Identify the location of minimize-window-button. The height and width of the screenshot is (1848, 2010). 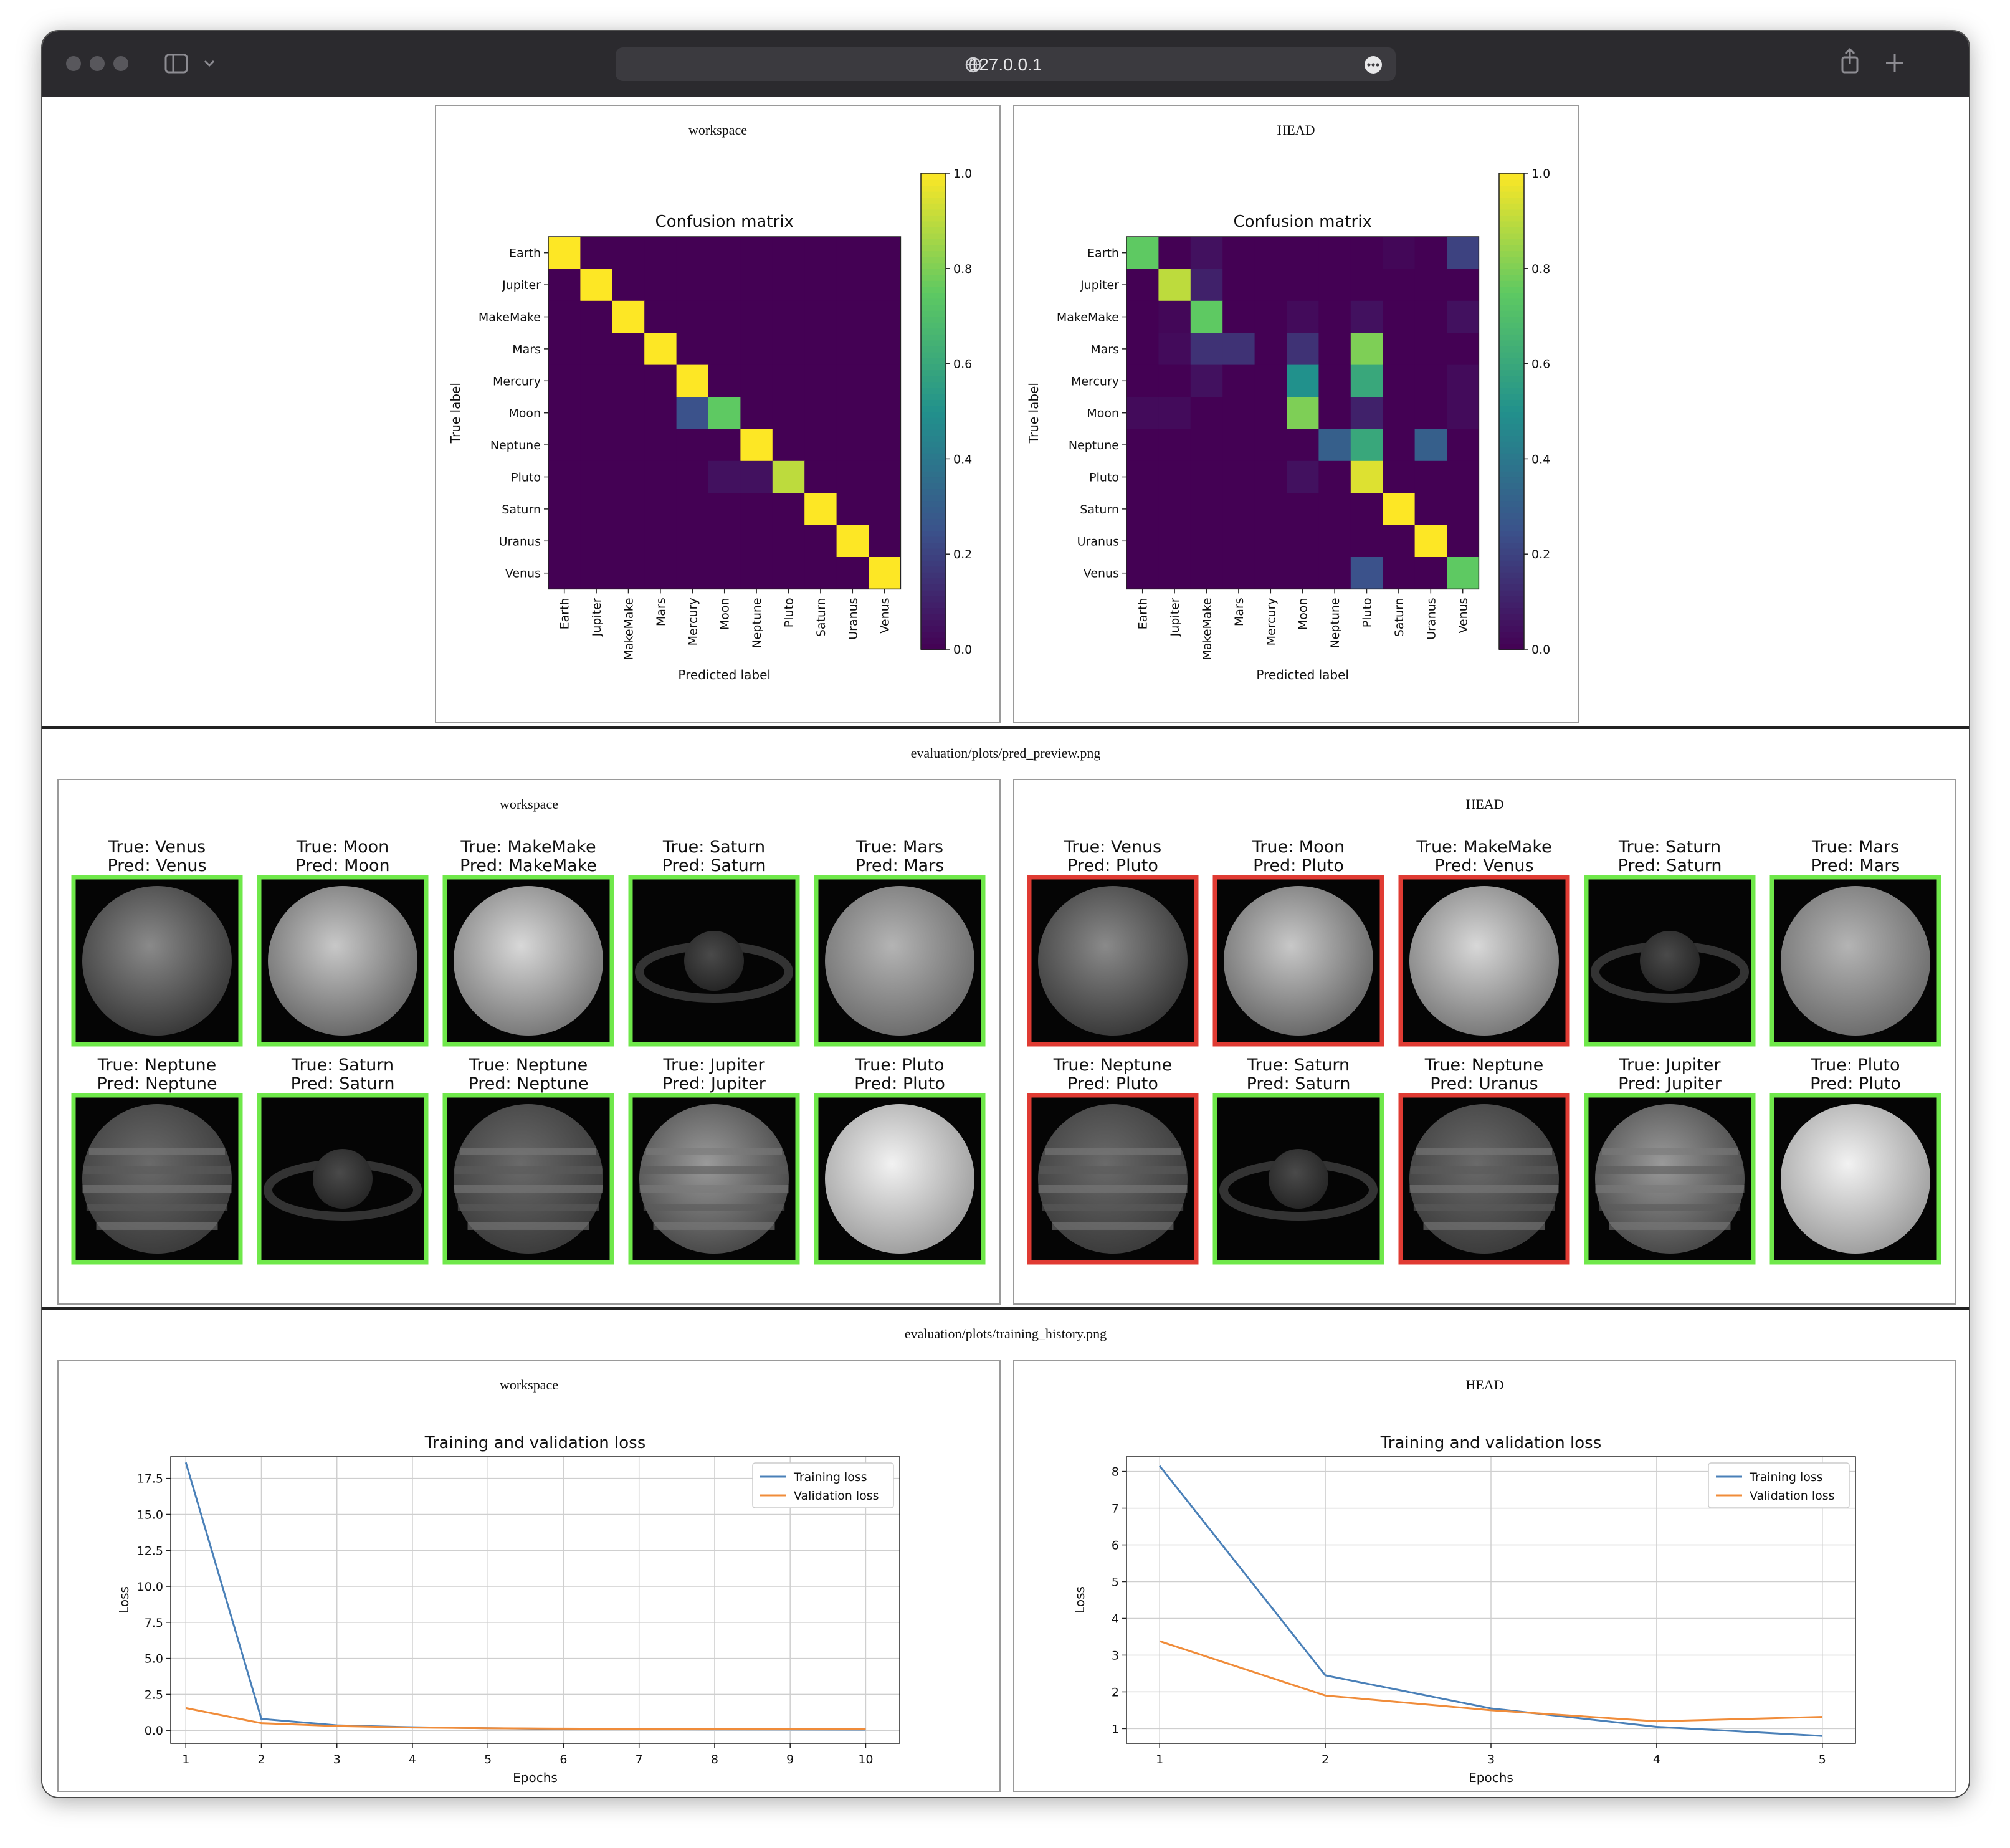
(97, 63).